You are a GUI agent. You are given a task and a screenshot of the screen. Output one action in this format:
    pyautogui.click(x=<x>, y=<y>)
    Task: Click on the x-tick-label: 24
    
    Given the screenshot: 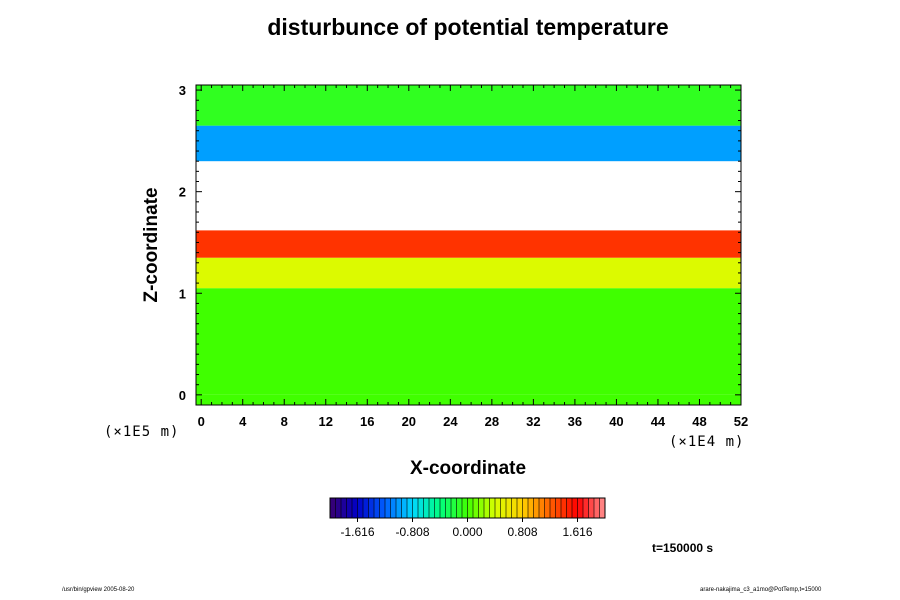 What is the action you would take?
    pyautogui.click(x=450, y=421)
    